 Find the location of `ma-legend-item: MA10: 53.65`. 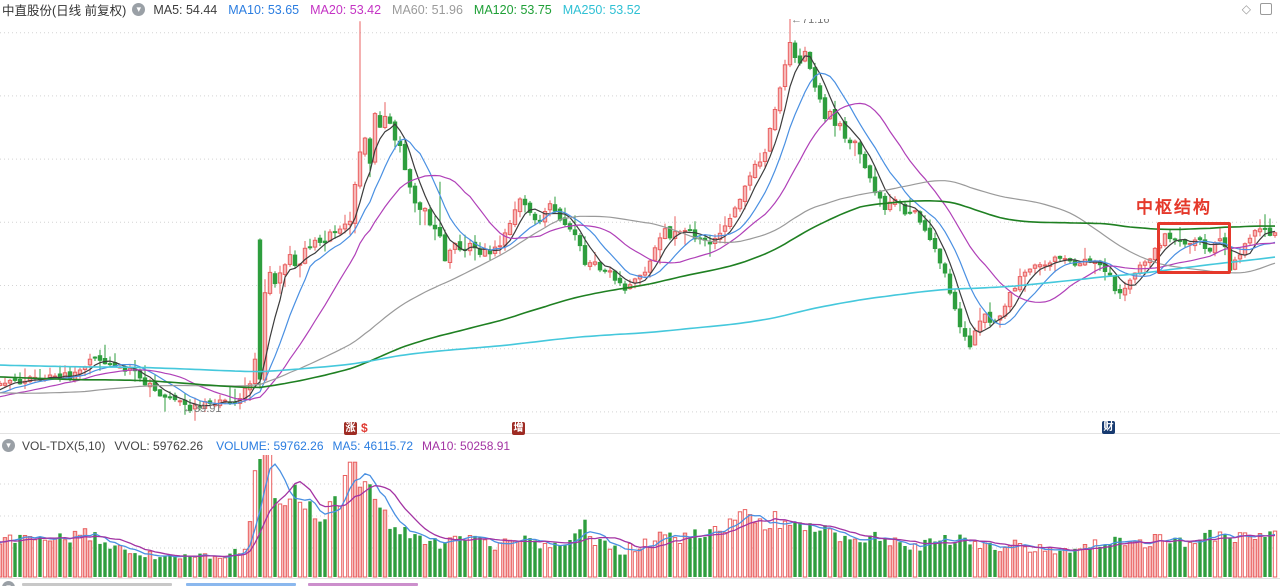

ma-legend-item: MA10: 53.65 is located at coordinates (264, 9).